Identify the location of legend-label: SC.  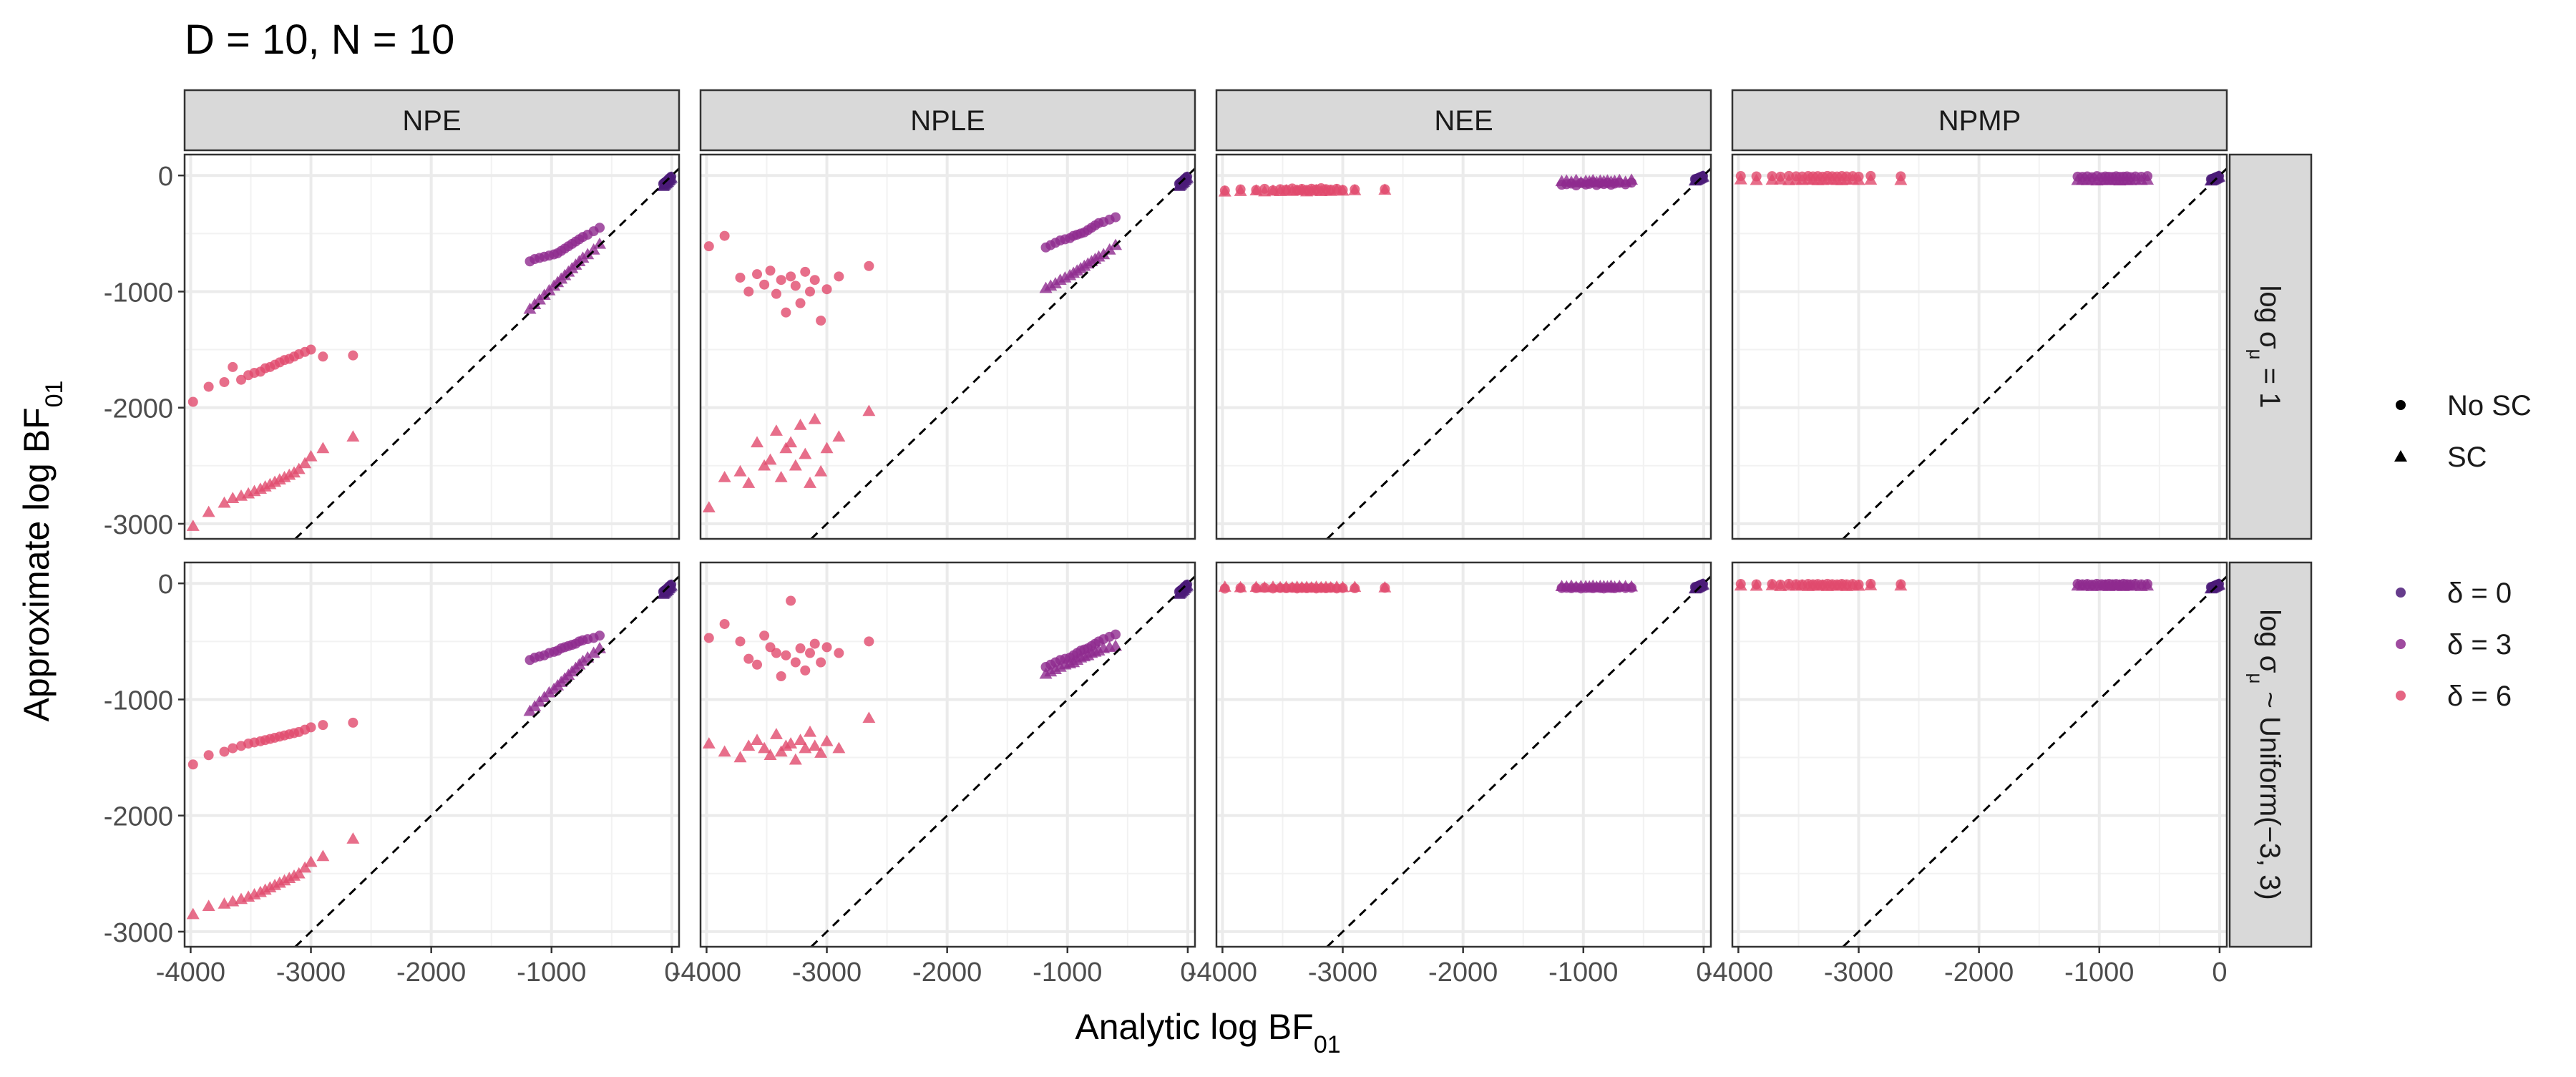
(2467, 457).